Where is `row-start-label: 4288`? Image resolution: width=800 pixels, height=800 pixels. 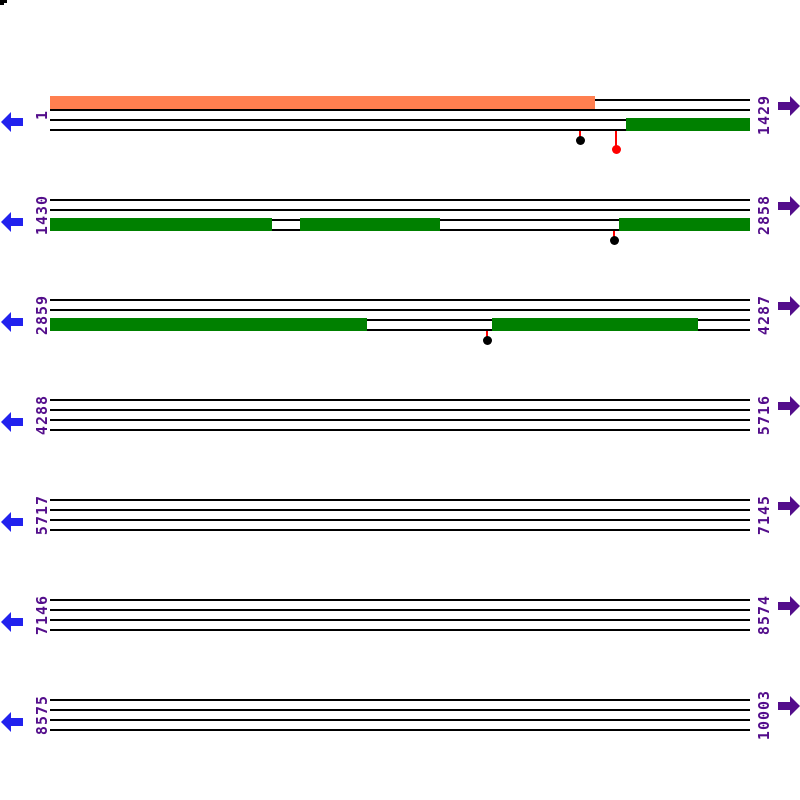
row-start-label: 4288 is located at coordinates (42, 415).